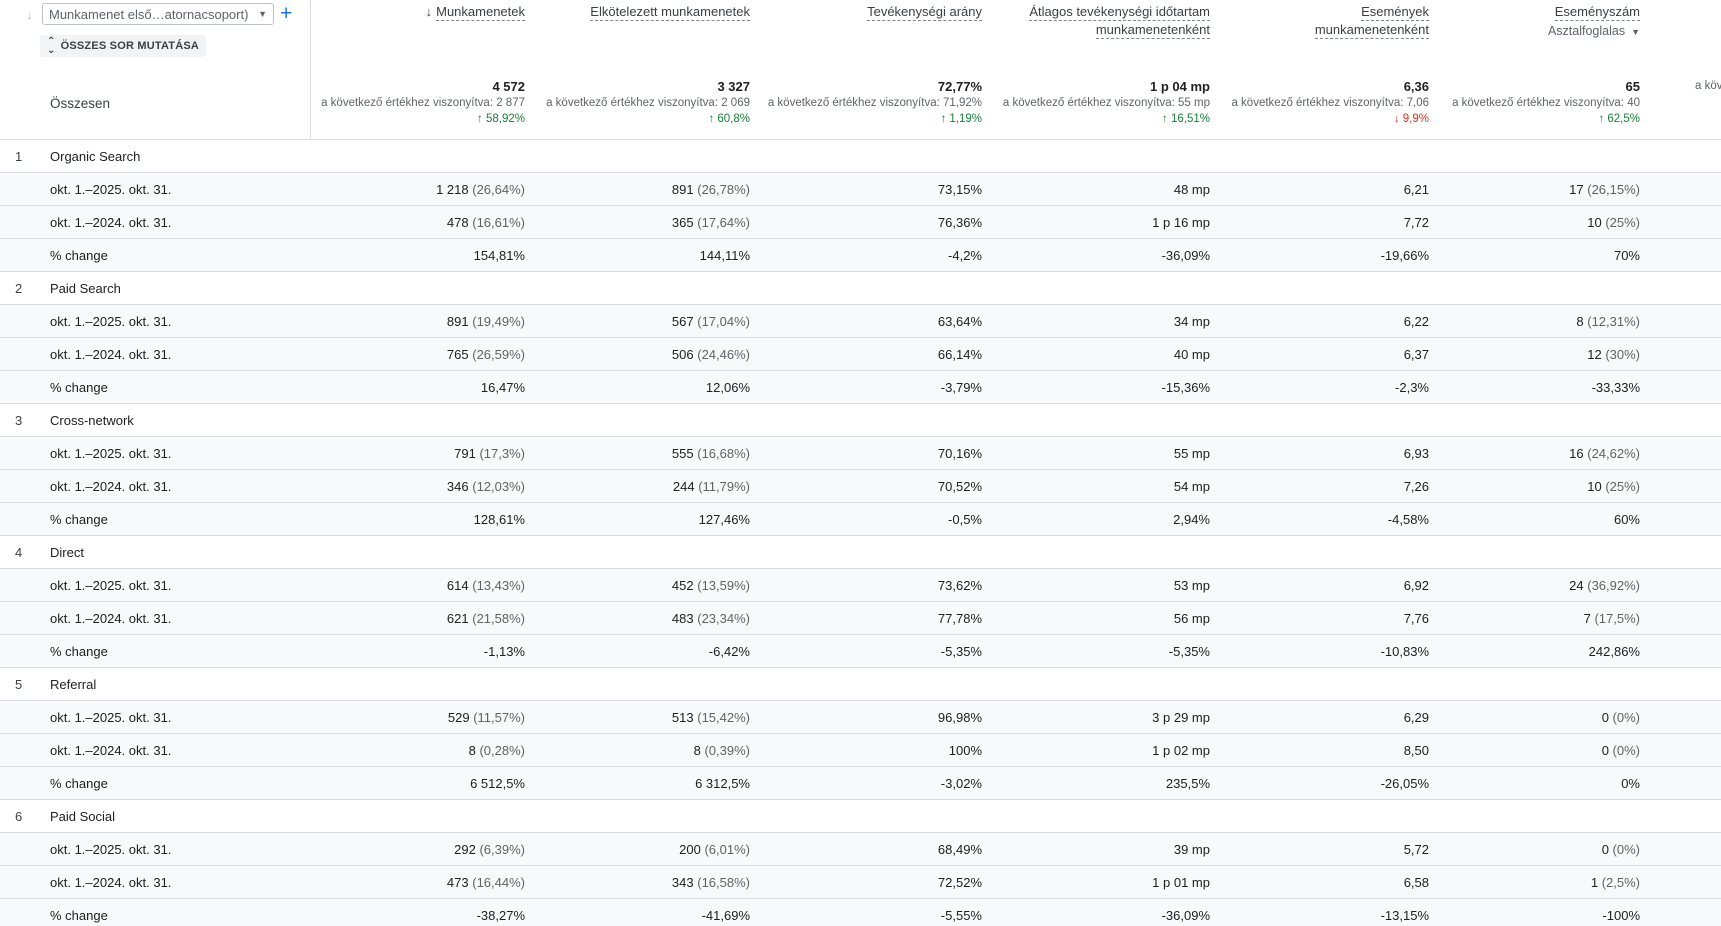 This screenshot has width=1721, height=926. I want to click on column-title: Elkötelezett munkamenetek, so click(670, 12).